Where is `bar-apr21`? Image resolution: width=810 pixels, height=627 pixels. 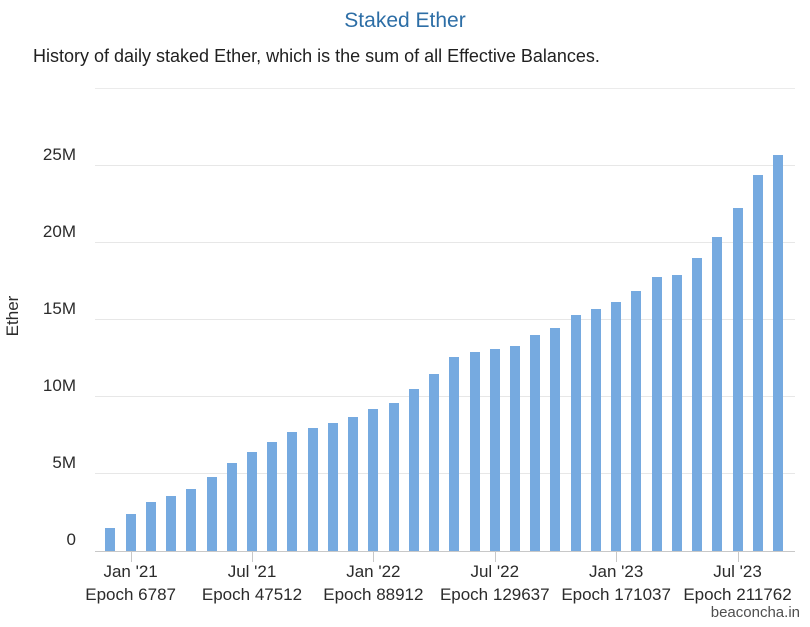
bar-apr21 is located at coordinates (191, 520).